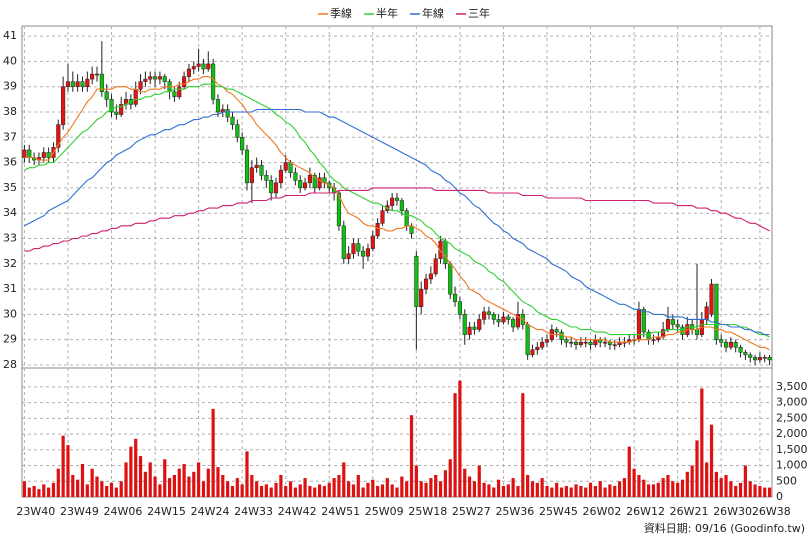 This screenshot has height=544, width=808. What do you see at coordinates (427, 511) in the screenshot?
I see `x-tick-label: 25W18` at bounding box center [427, 511].